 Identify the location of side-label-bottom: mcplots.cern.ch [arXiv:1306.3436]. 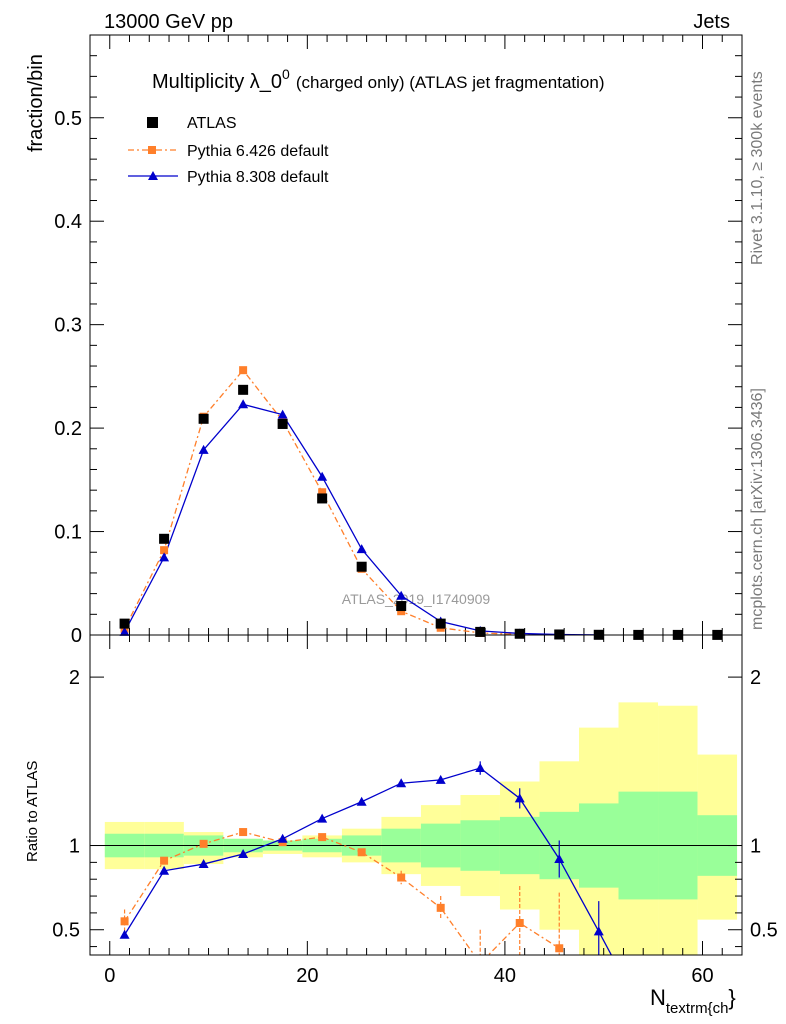
(757, 509).